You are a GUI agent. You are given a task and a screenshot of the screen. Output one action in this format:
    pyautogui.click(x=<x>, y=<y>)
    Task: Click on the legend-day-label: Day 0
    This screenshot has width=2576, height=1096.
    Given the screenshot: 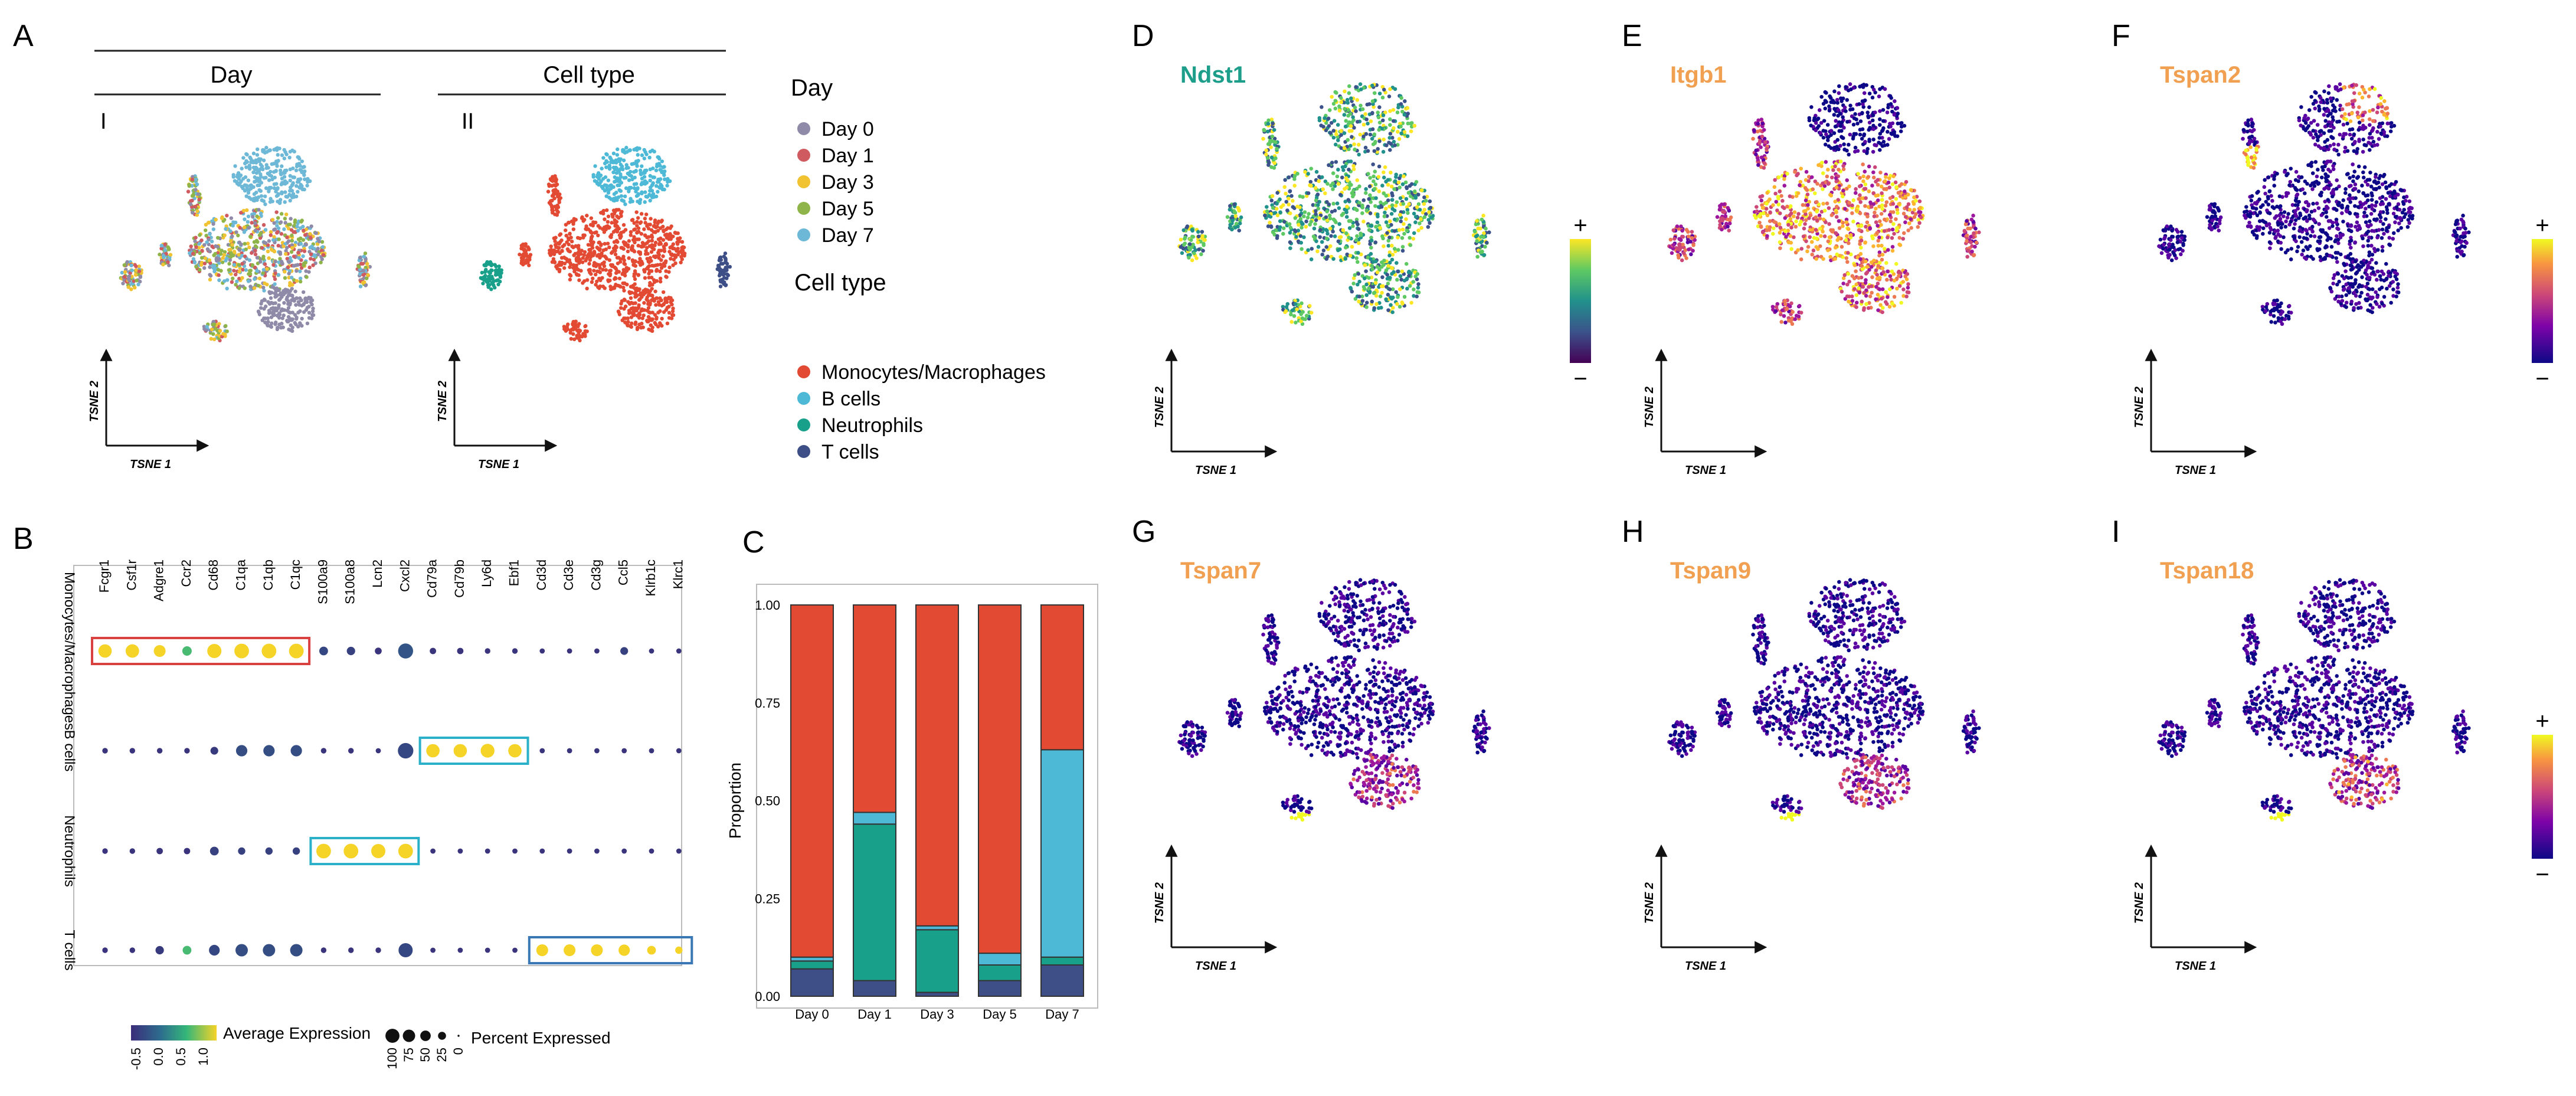 What is the action you would take?
    pyautogui.click(x=847, y=129)
    